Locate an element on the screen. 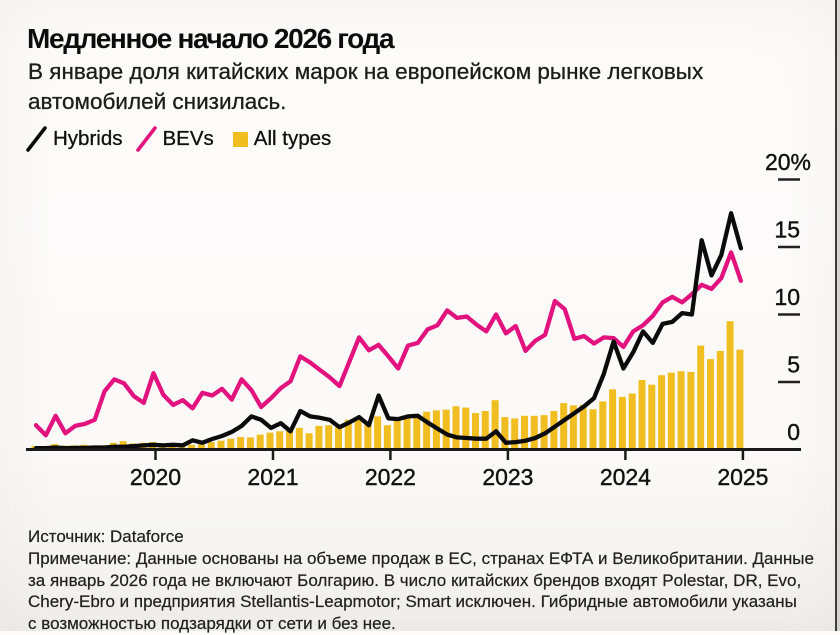 This screenshot has height=635, width=840. svg-text: 5 is located at coordinates (793, 365).